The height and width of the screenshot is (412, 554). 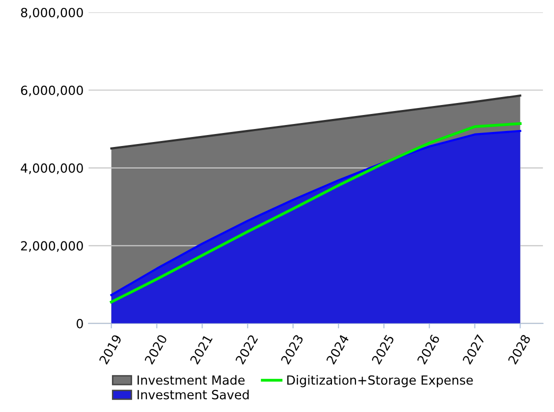 I want to click on y-tick-label: 0, so click(x=79, y=323).